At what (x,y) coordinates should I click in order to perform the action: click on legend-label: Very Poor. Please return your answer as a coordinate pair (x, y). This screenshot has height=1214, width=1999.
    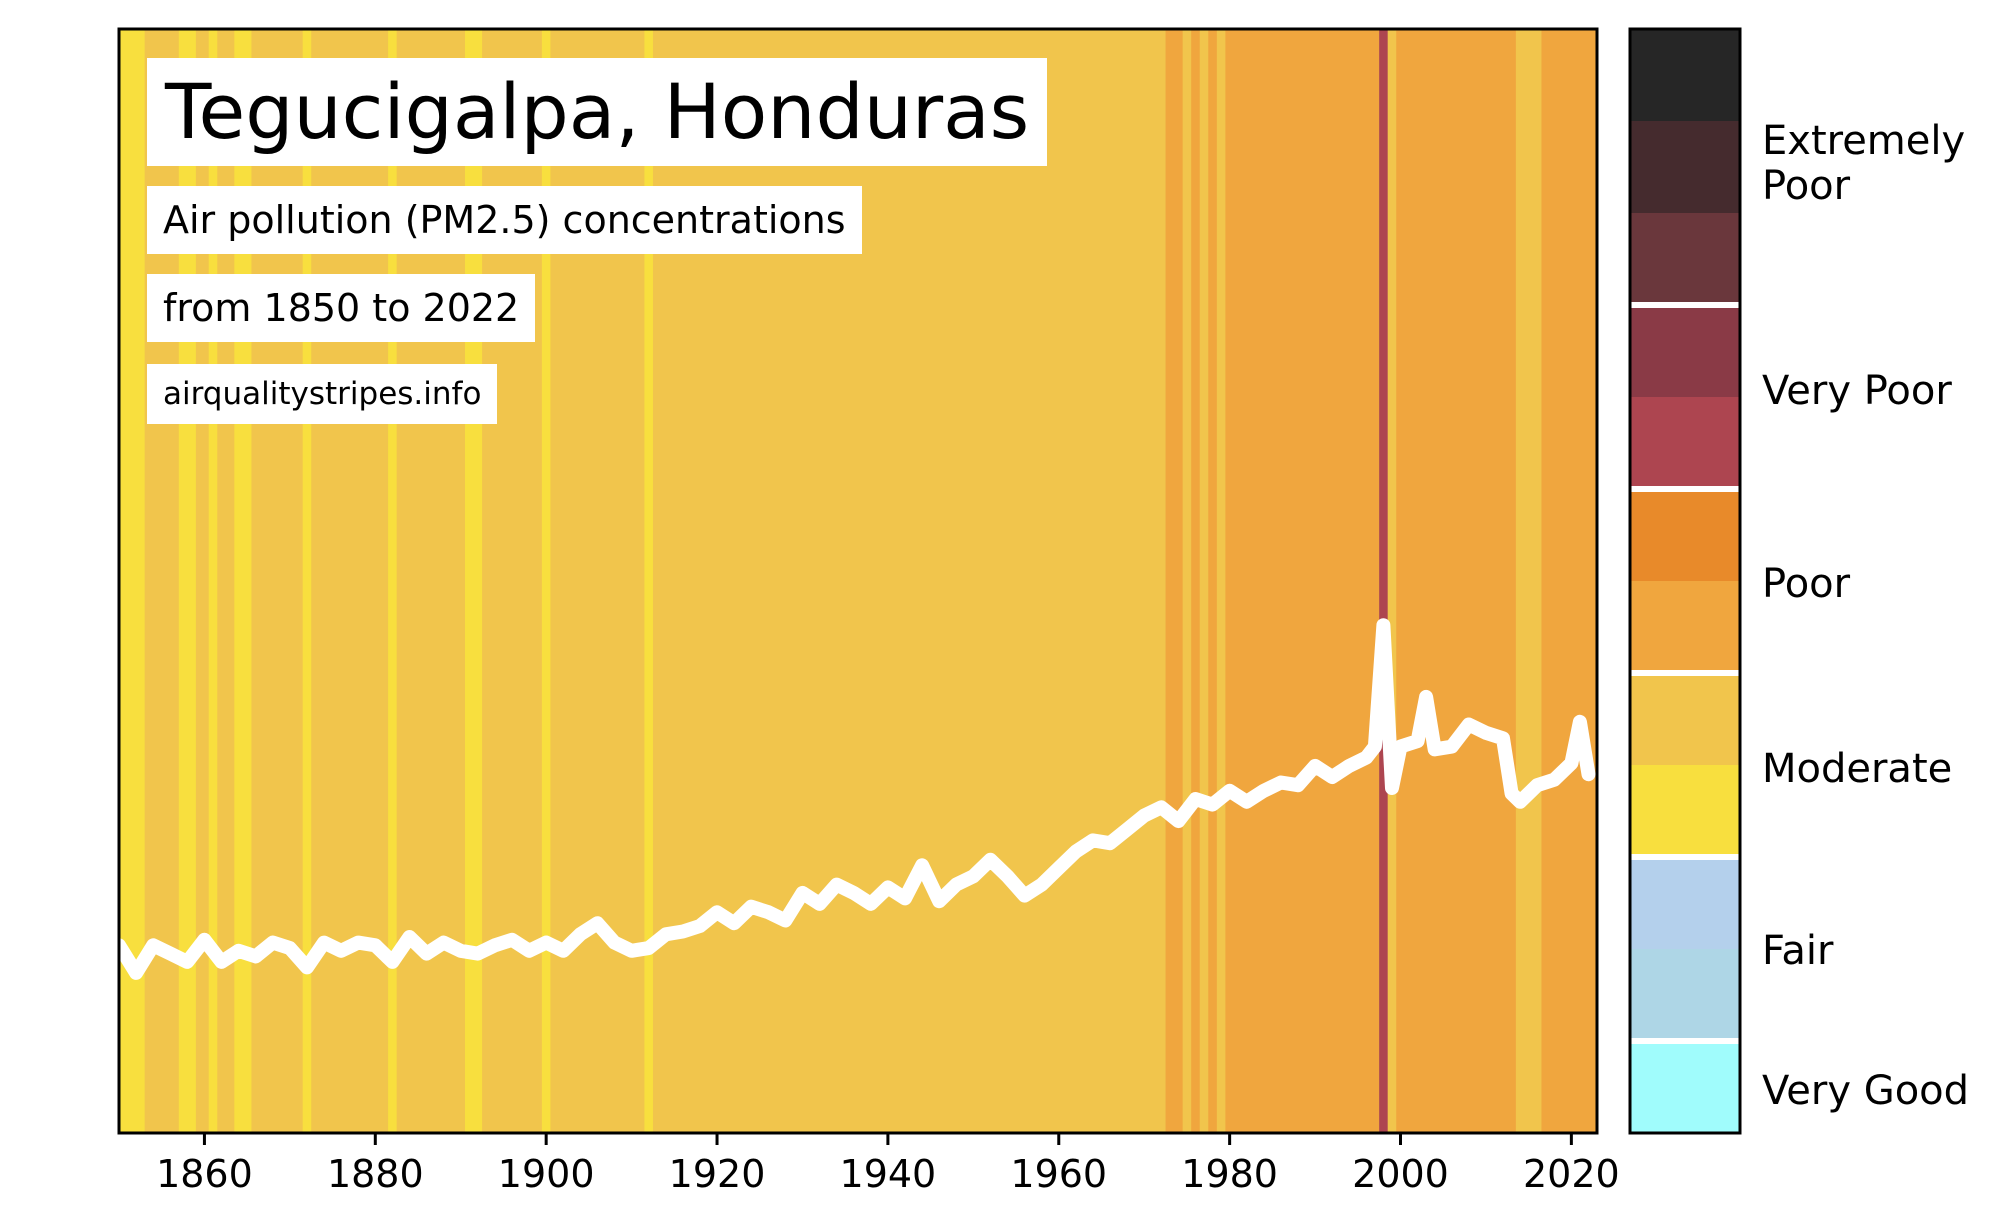
    Looking at the image, I should click on (1857, 391).